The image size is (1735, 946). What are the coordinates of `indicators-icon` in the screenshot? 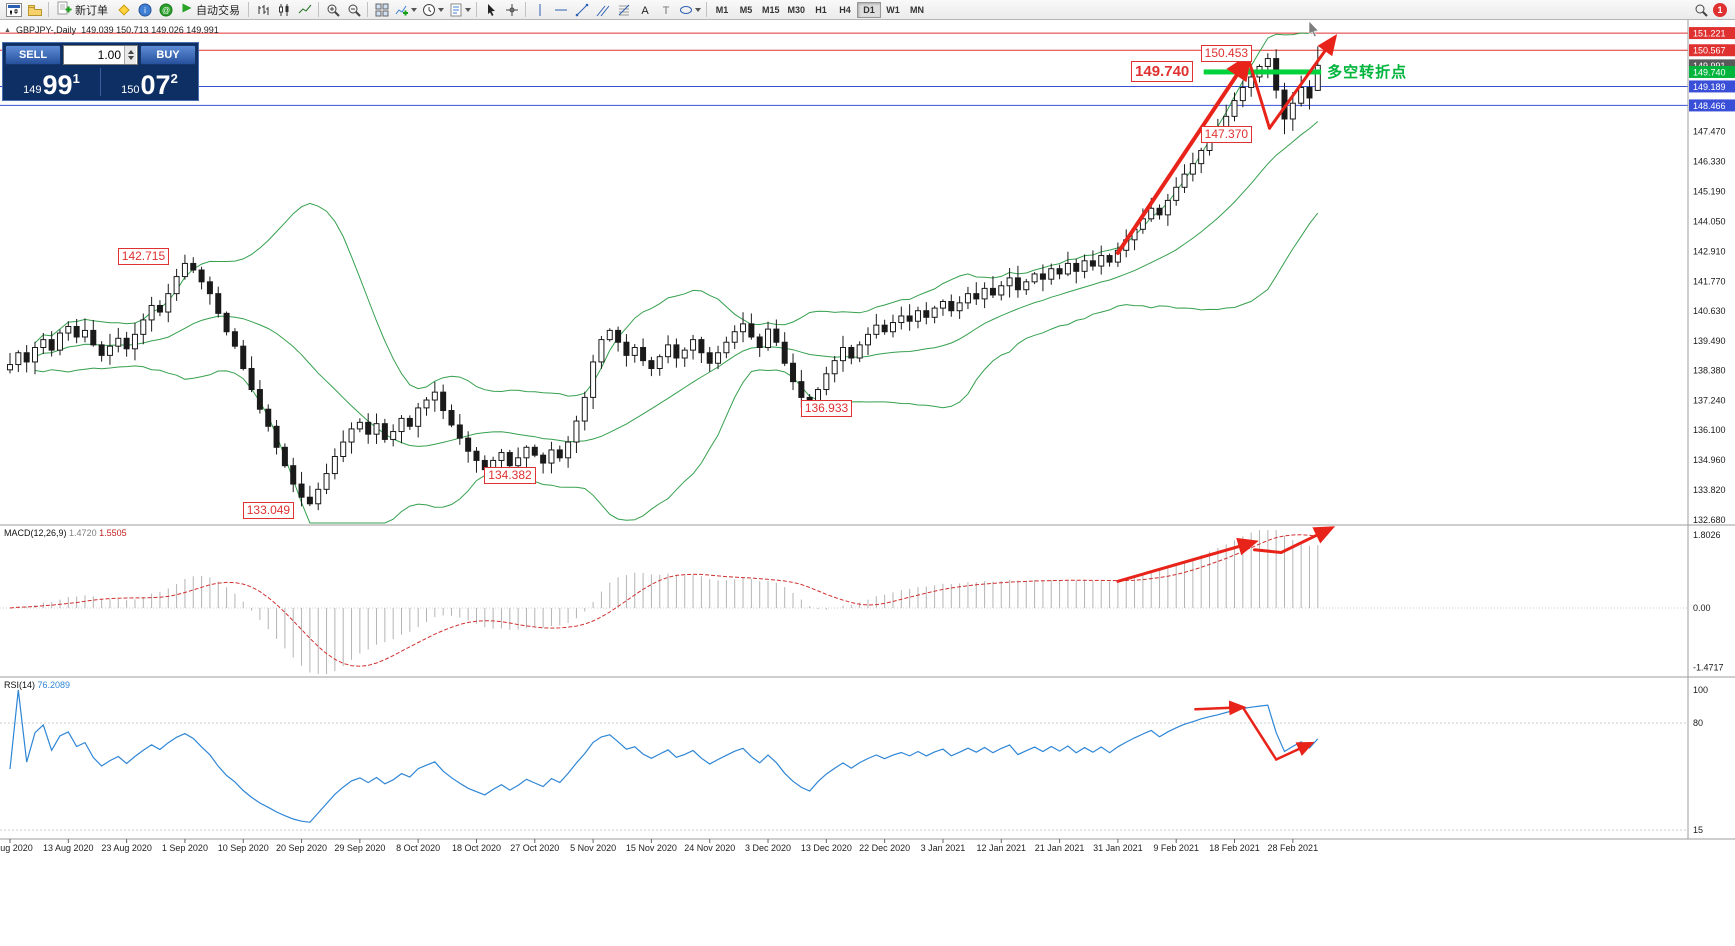 It's located at (405, 10).